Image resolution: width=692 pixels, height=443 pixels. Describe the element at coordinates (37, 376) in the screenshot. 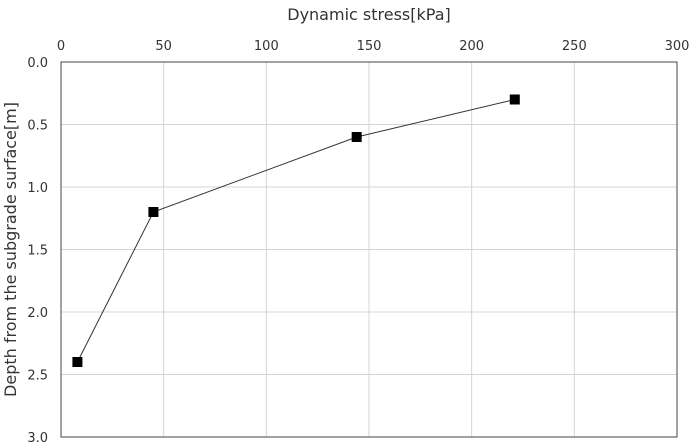

I see `y-tick-label: 2.5` at that location.